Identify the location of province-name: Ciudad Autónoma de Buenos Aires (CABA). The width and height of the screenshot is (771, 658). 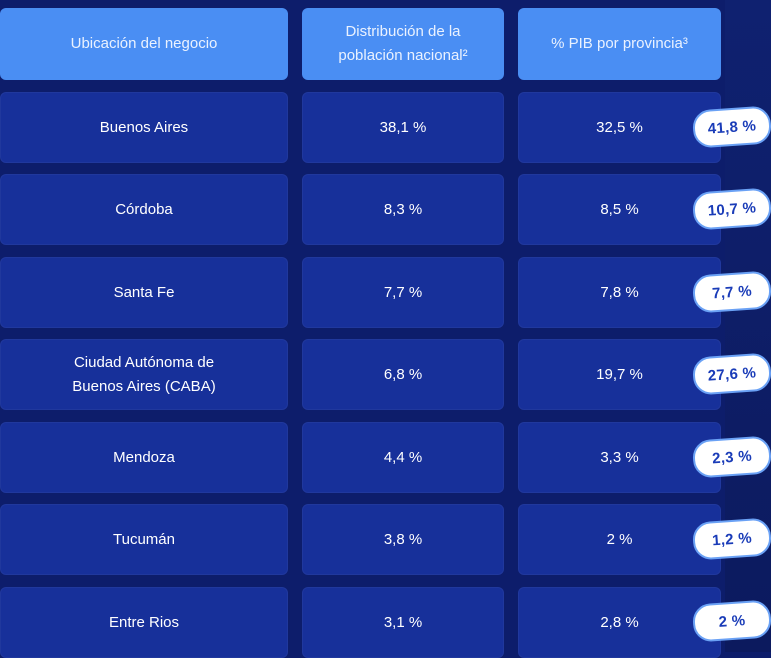
(144, 374).